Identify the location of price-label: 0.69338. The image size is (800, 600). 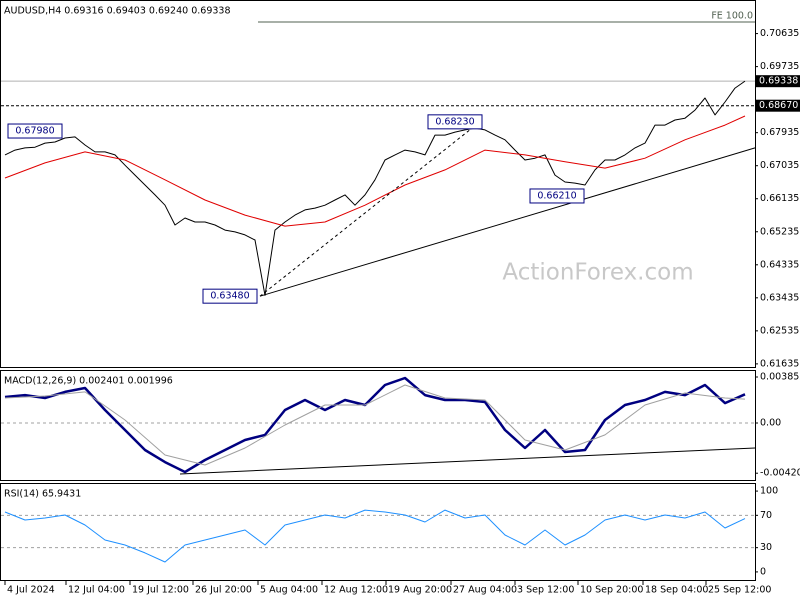
(778, 81).